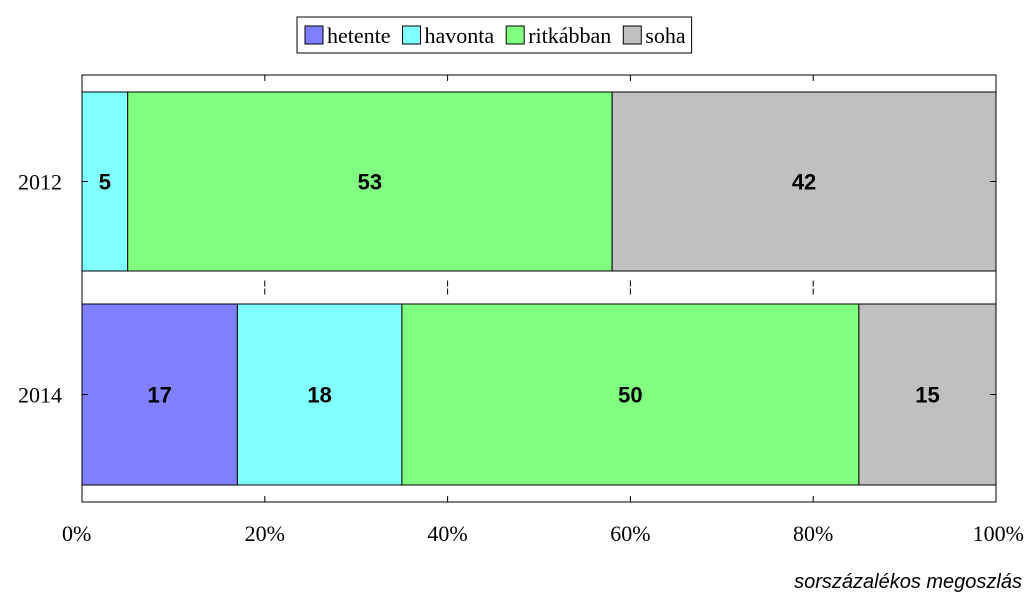 Image resolution: width=1028 pixels, height=597 pixels. I want to click on x-tick-label: 100%, so click(998, 533).